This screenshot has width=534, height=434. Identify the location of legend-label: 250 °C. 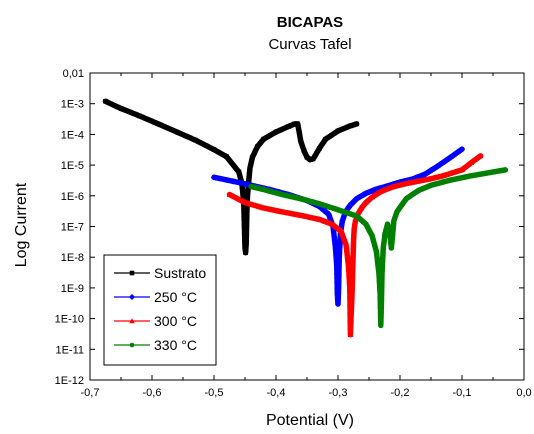
(175, 297).